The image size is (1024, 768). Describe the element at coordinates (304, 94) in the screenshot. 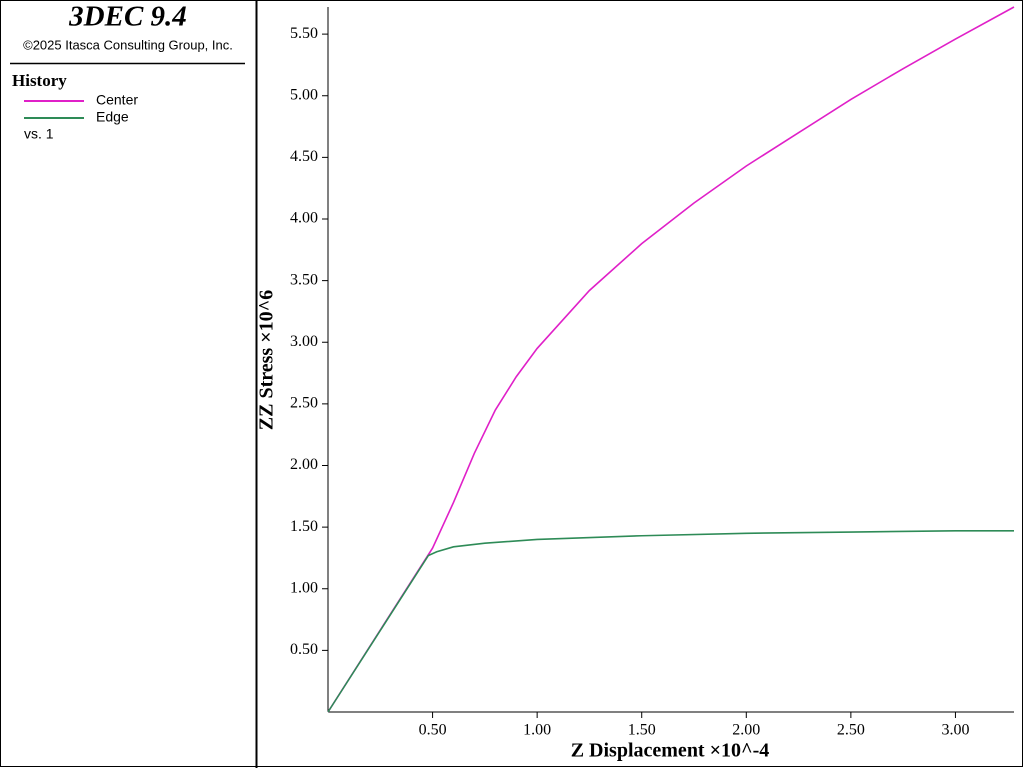

I see `y-tick-label: 5.00` at that location.